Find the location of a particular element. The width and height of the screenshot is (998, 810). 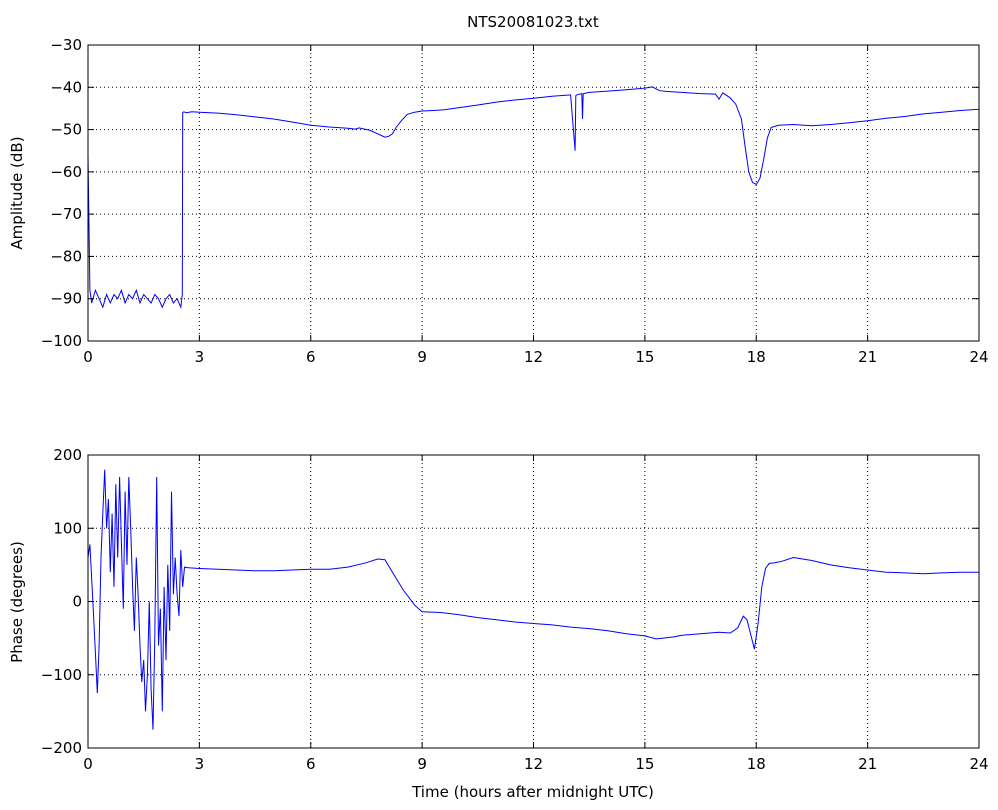

y-tick-label: −90 is located at coordinates (66, 299).